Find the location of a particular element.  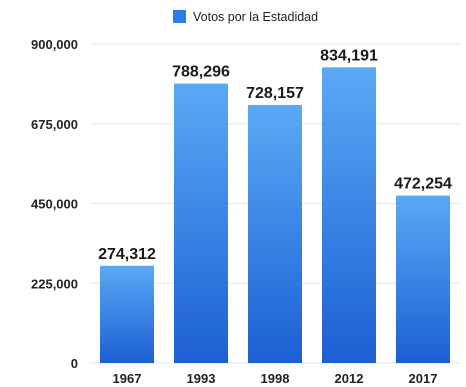

y-tick-label: 450,000 is located at coordinates (54, 204).